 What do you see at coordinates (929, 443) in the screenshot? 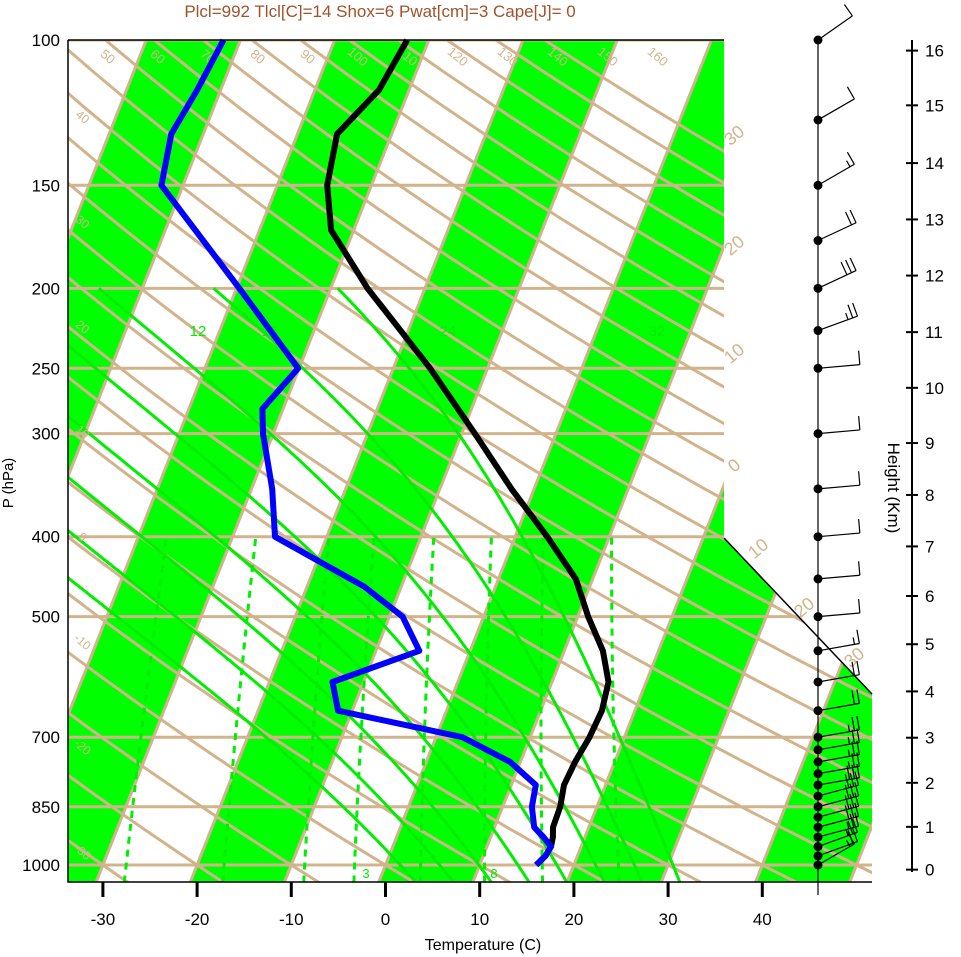
I see `height-tick-label: 9` at bounding box center [929, 443].